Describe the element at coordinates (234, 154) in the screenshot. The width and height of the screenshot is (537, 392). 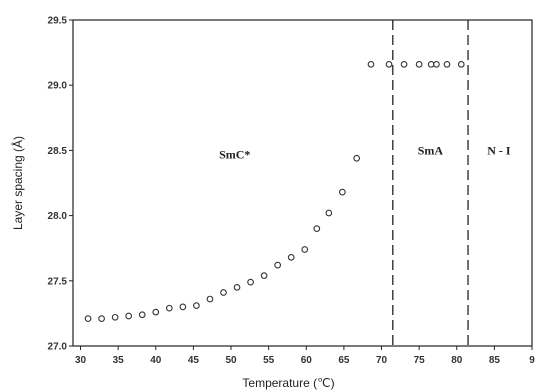
I see `phase-label: SmC*` at that location.